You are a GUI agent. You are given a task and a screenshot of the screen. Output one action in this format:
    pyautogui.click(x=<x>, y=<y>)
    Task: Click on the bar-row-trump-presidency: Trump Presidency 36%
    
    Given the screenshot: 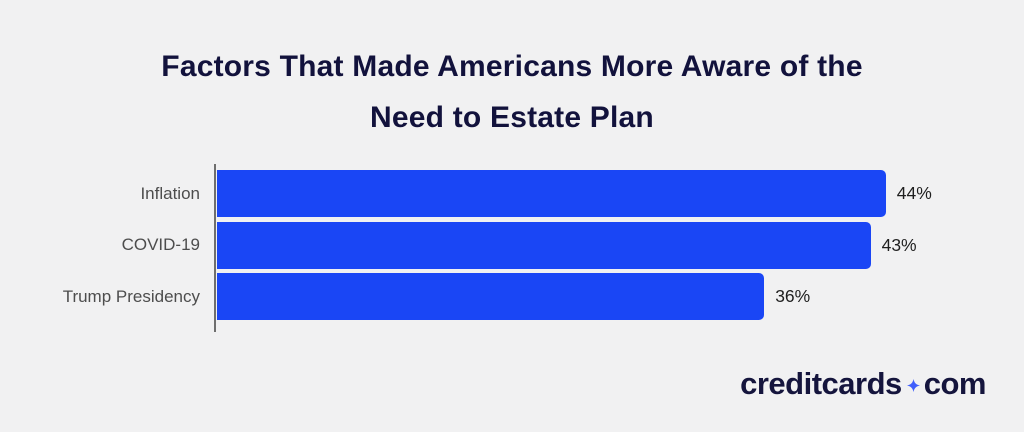 What is the action you would take?
    pyautogui.click(x=543, y=296)
    